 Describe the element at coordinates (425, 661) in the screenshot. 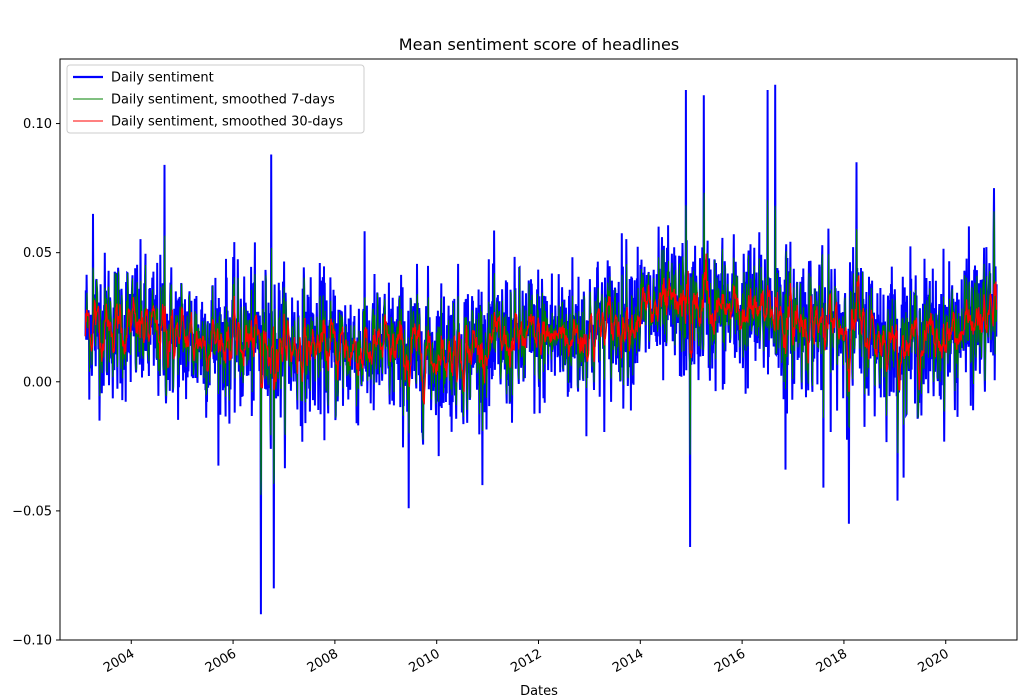

I see `x-tick-label: 2010` at that location.